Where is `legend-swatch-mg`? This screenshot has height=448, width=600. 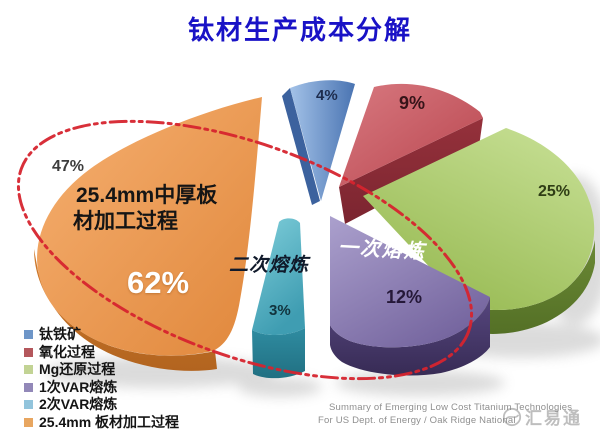
legend-swatch-mg is located at coordinates (28, 369).